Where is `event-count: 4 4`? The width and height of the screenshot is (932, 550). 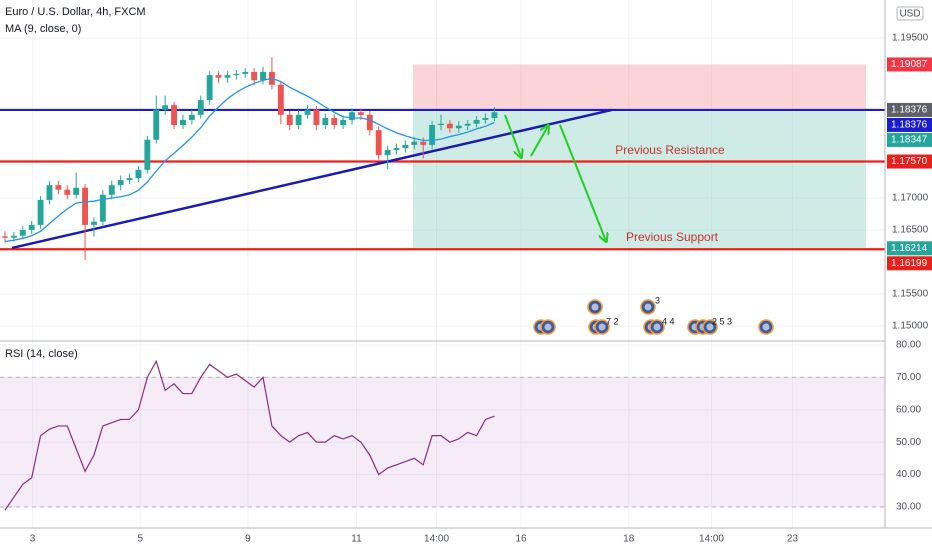
event-count: 4 4 is located at coordinates (668, 321).